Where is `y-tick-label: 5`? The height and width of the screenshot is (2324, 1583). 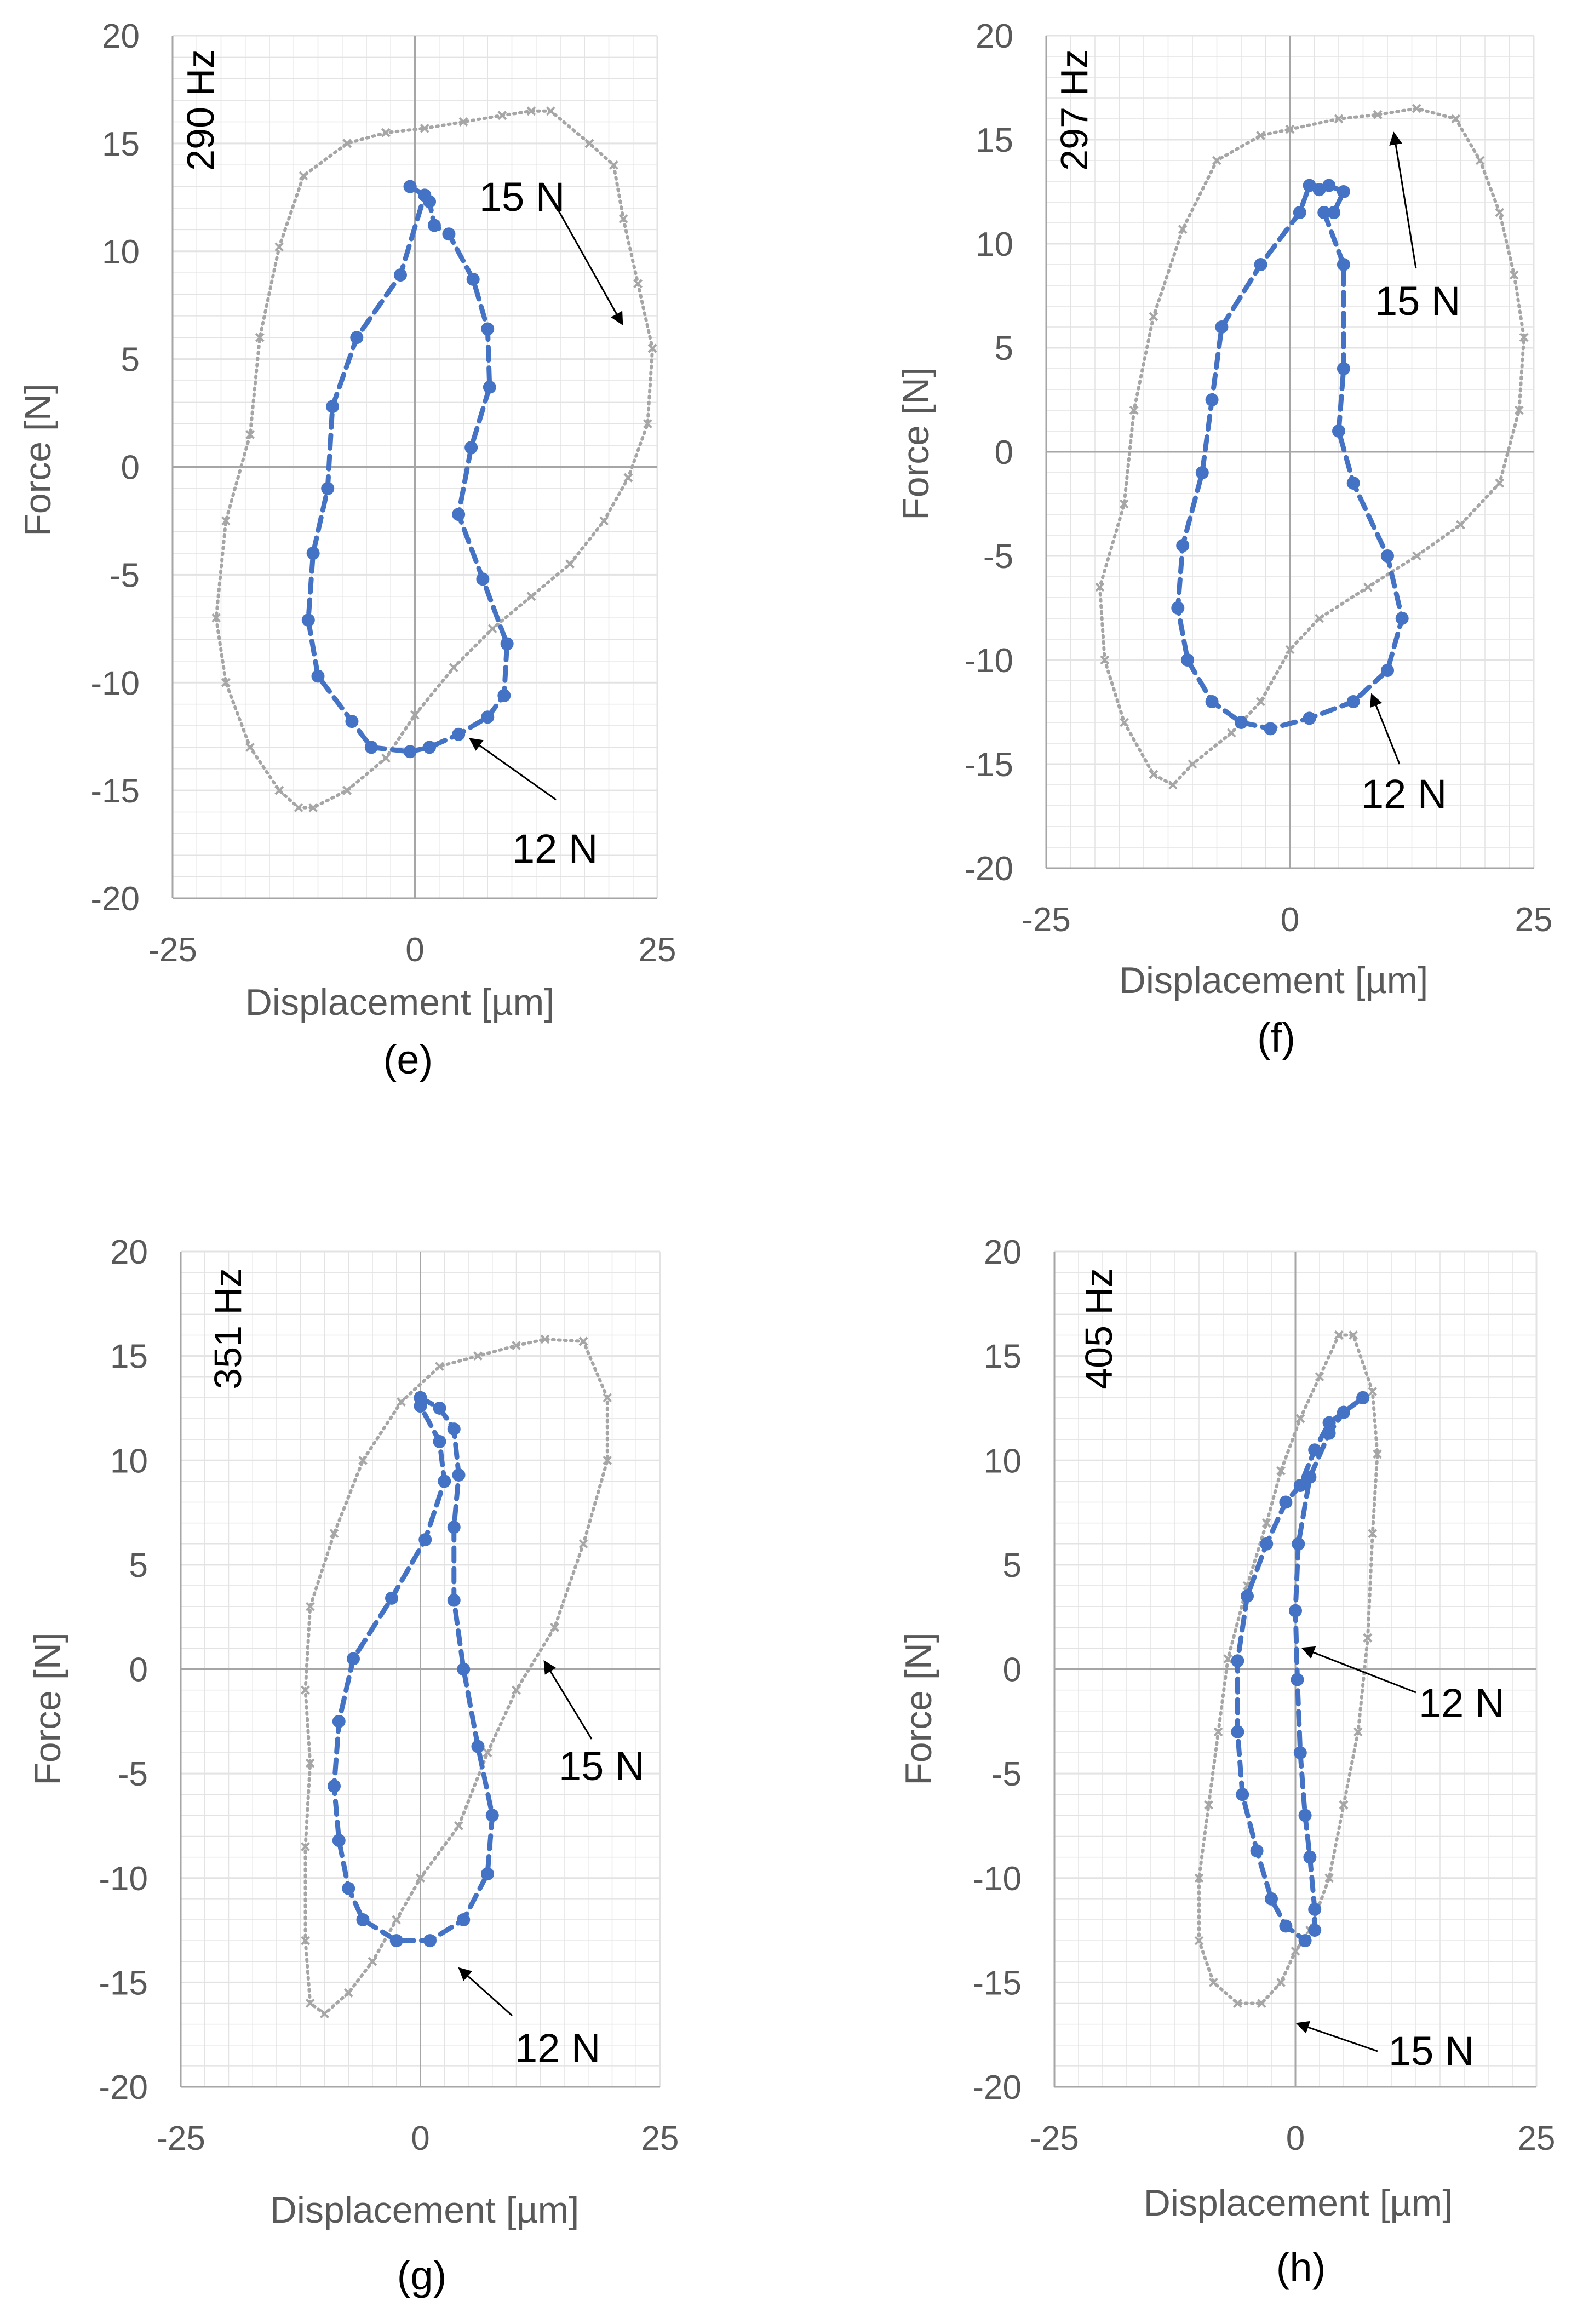 y-tick-label: 5 is located at coordinates (1004, 349).